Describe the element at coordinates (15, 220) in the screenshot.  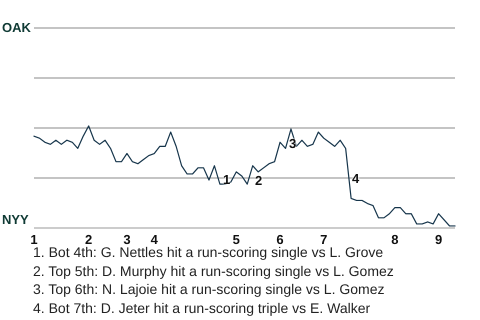
I see `text: NYY` at that location.